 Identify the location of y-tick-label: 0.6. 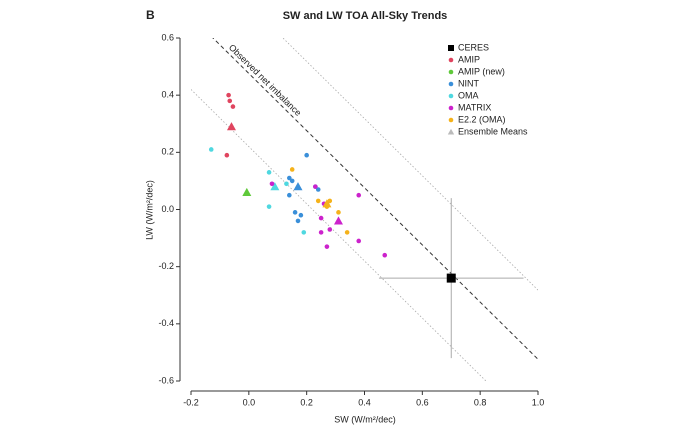
(167, 37).